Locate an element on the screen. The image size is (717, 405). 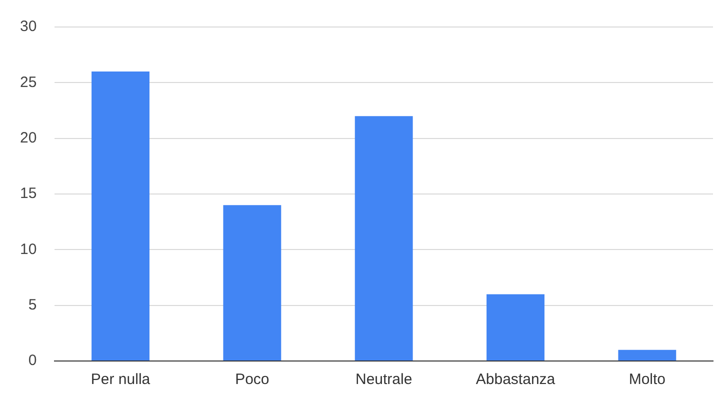
y-tick-label: 20 is located at coordinates (28, 137).